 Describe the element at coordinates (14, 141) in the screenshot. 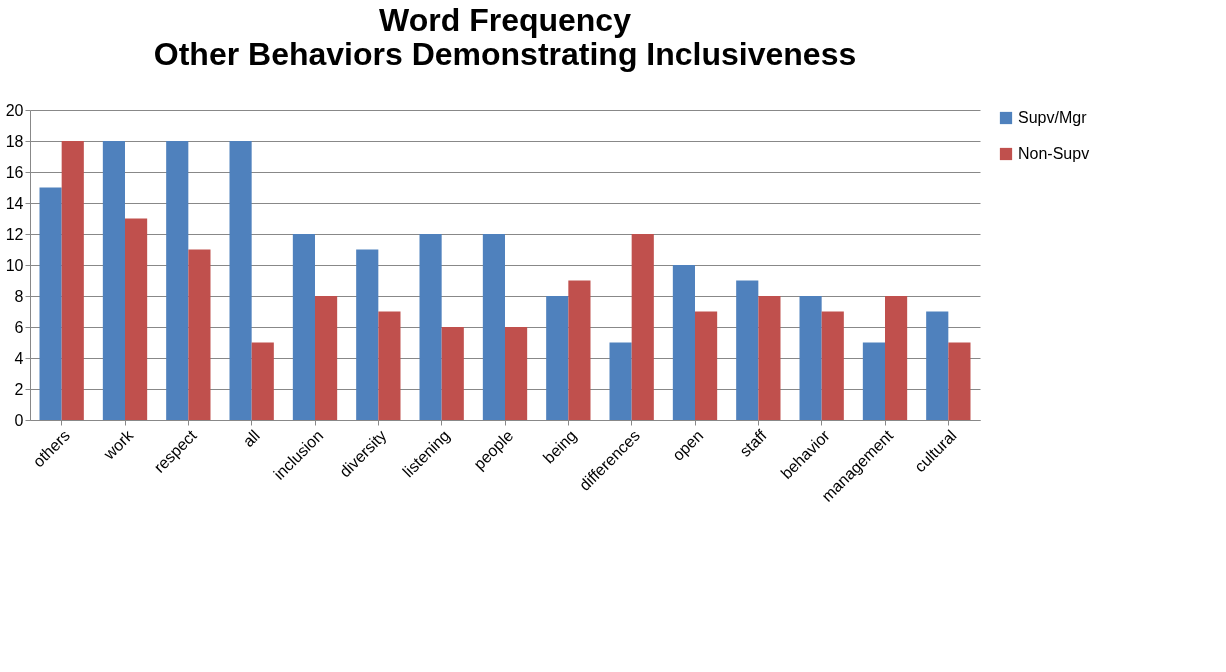

I see `y-tick-label: 18` at that location.